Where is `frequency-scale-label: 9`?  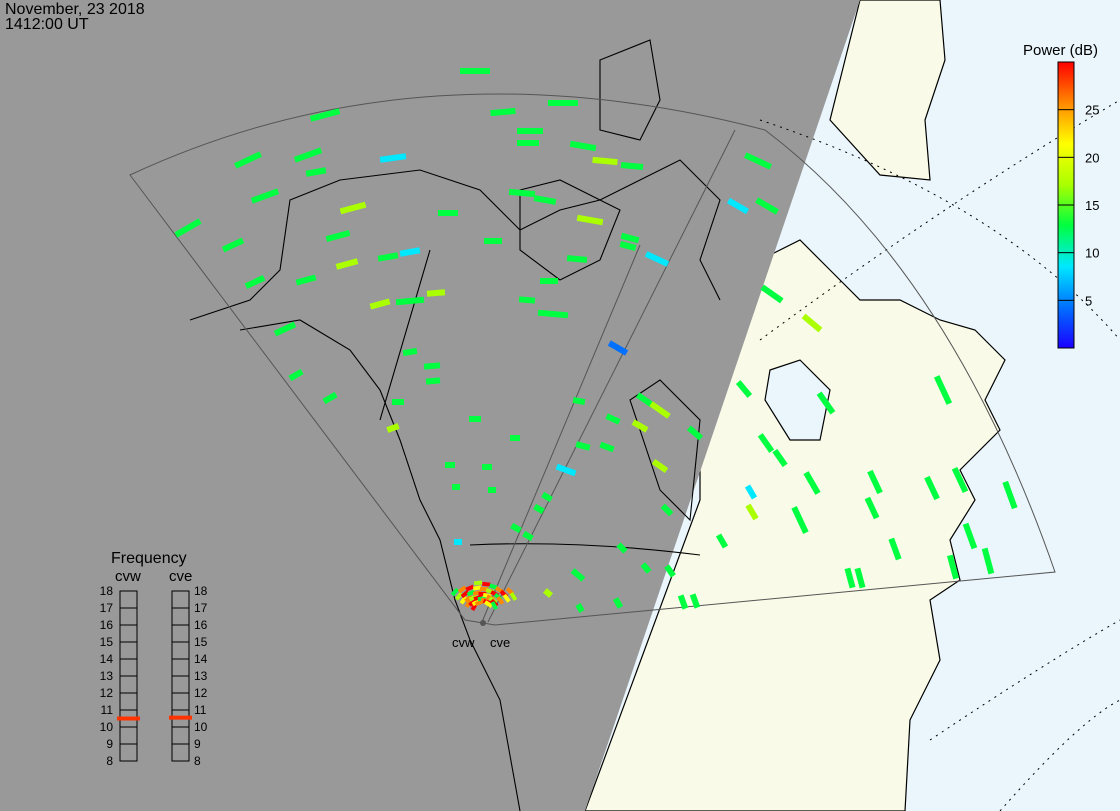 frequency-scale-label: 9 is located at coordinates (197, 744).